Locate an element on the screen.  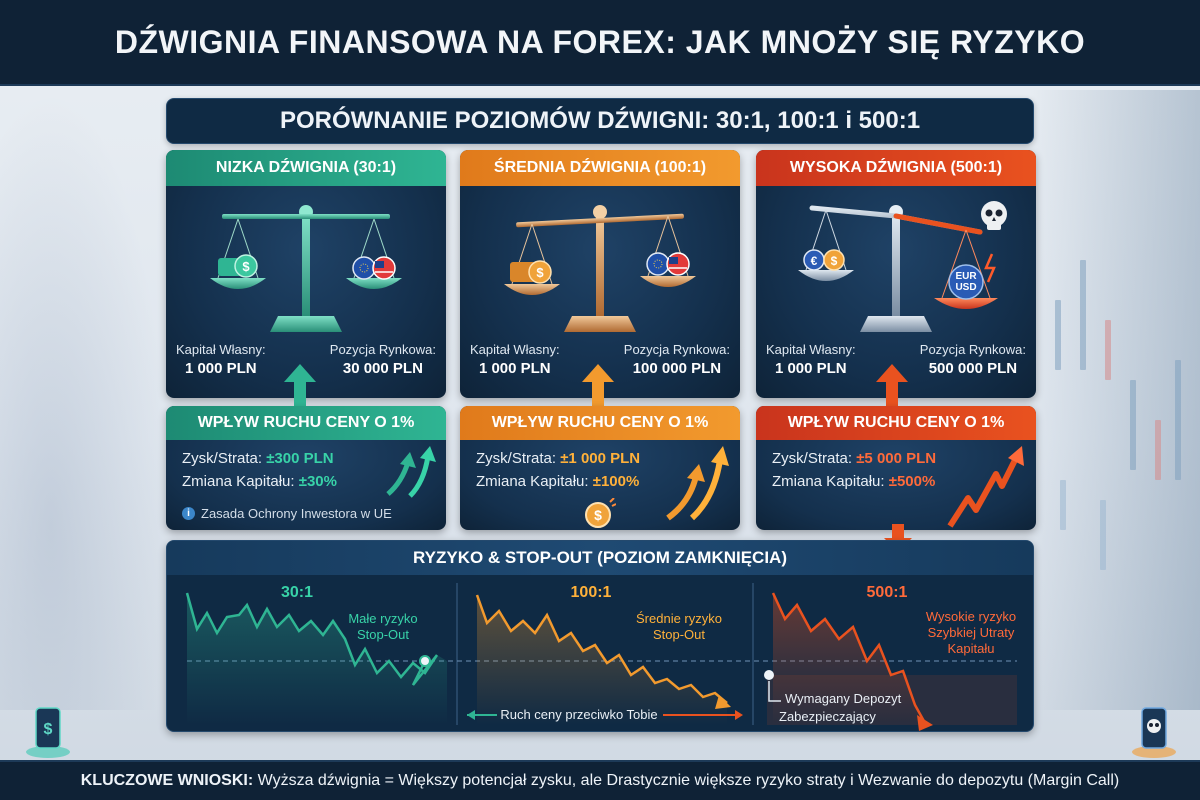
phone-dollar-icon: $ is located at coordinates (48, 732).